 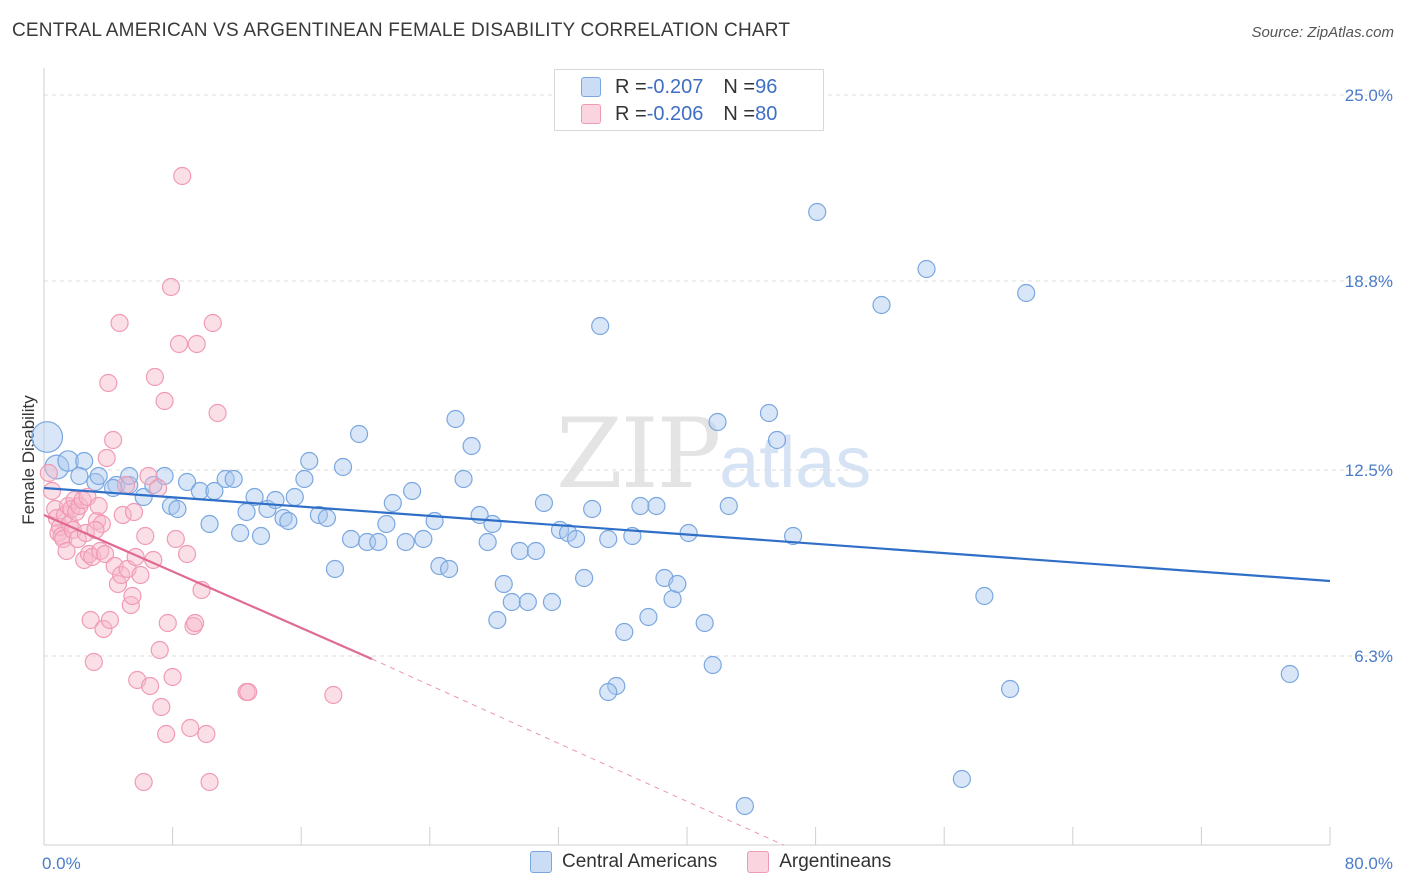 What do you see at coordinates (835, 861) in the screenshot?
I see `series-legend-label: Argentineans` at bounding box center [835, 861].